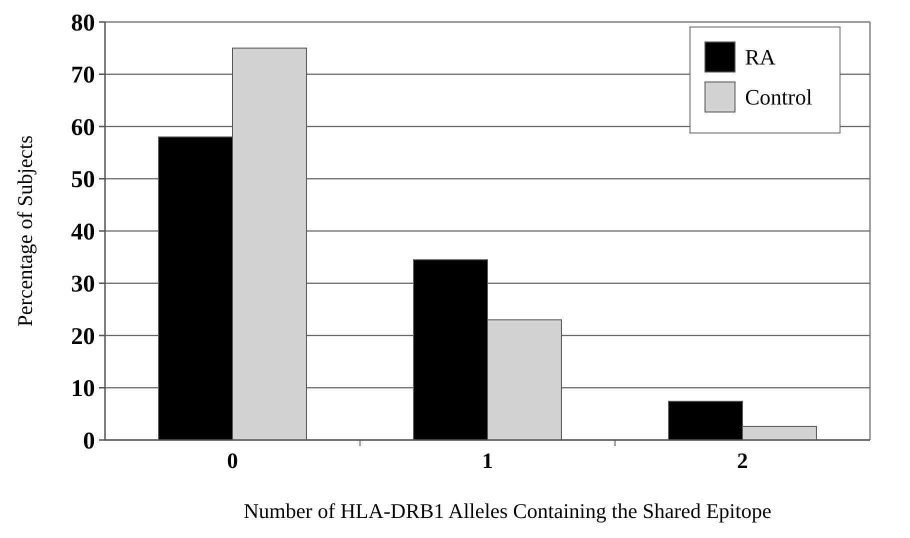 Image resolution: width=910 pixels, height=538 pixels. What do you see at coordinates (742, 460) in the screenshot?
I see `x-tick-label: 2` at bounding box center [742, 460].